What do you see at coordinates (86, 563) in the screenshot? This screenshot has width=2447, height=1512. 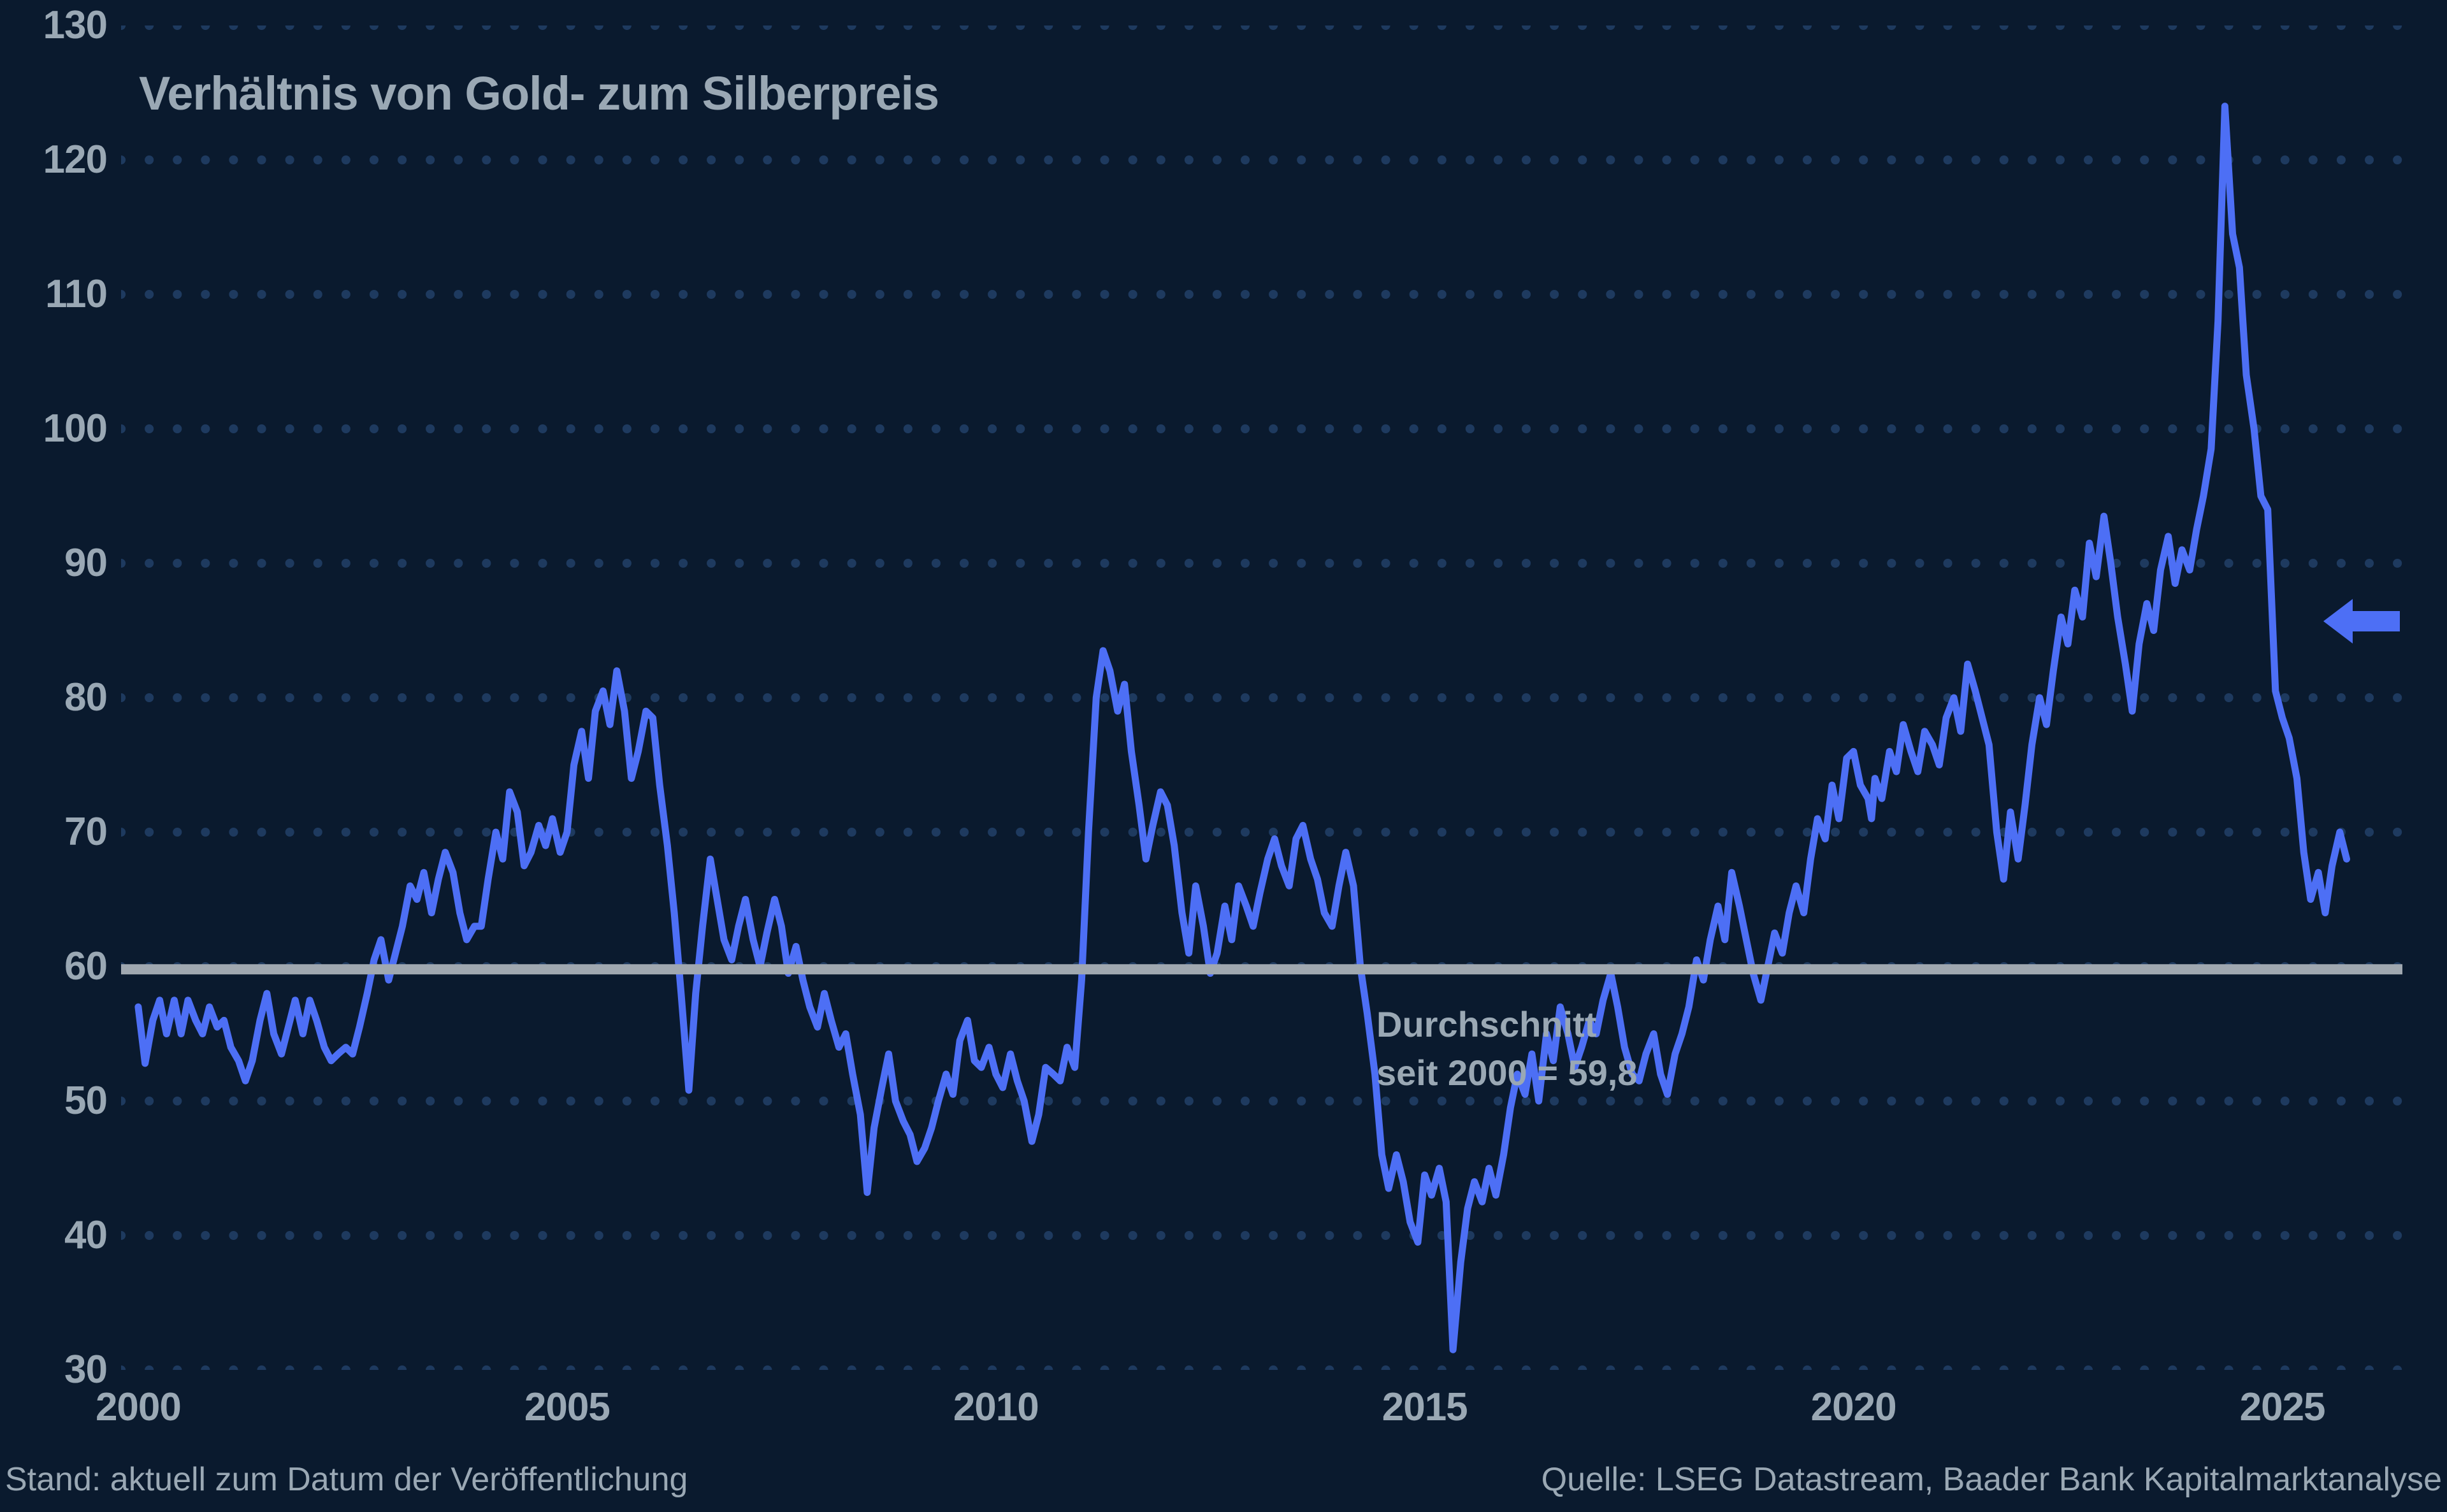 I see `y-axis-tick-label: 90` at bounding box center [86, 563].